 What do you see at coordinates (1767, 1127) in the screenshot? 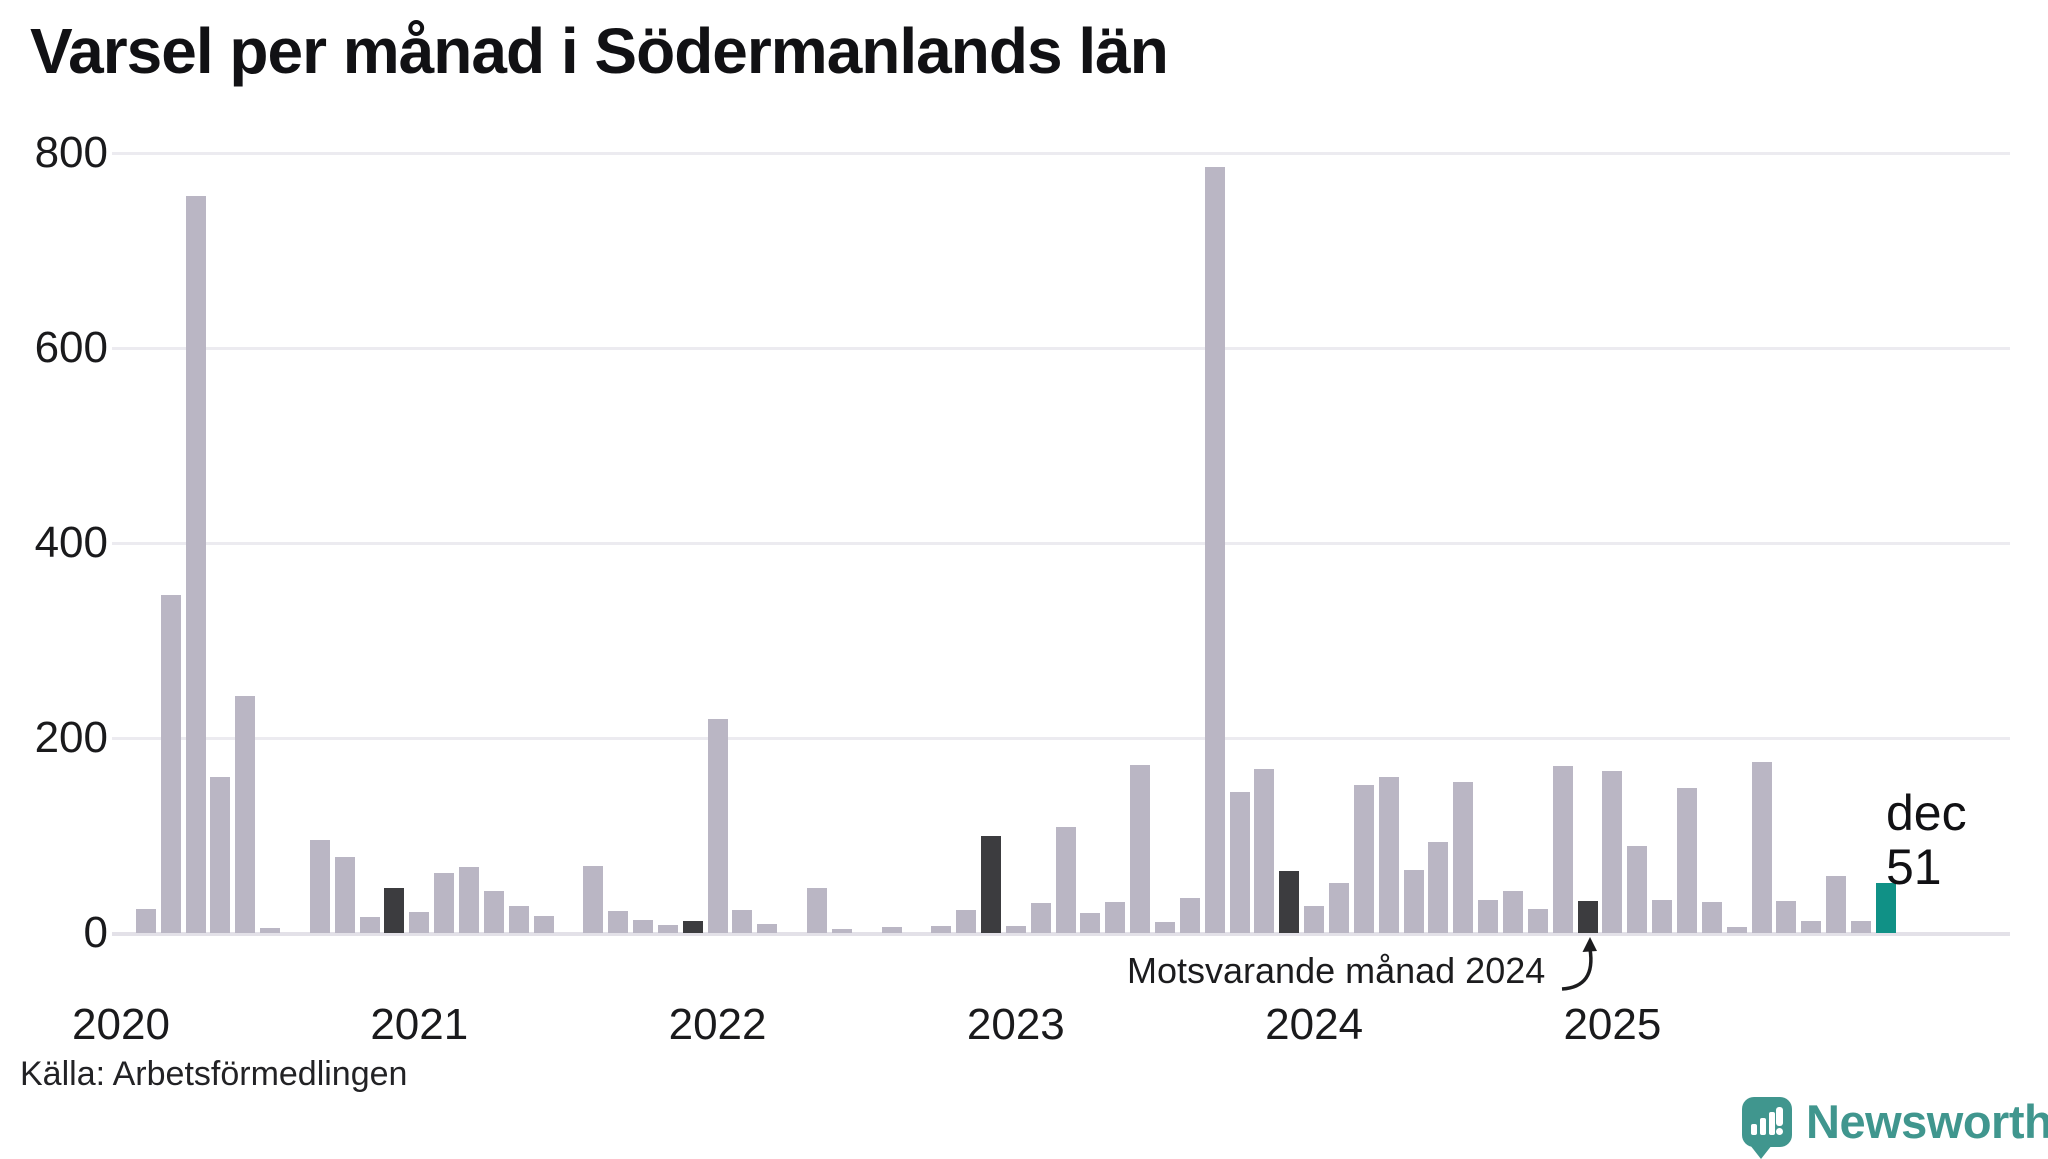
I see `newsworthy-chart-bubble-icon` at bounding box center [1767, 1127].